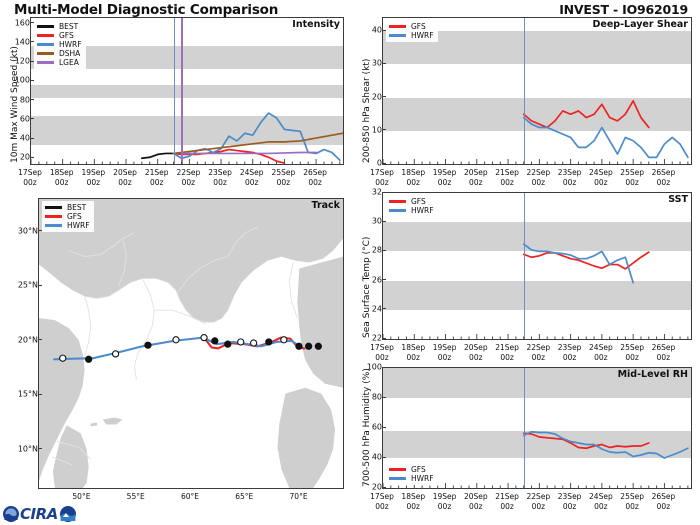 Image resolution: width=700 pixels, height=525 pixels. I want to click on legend-sst: GFS HWRF, so click(412, 206).